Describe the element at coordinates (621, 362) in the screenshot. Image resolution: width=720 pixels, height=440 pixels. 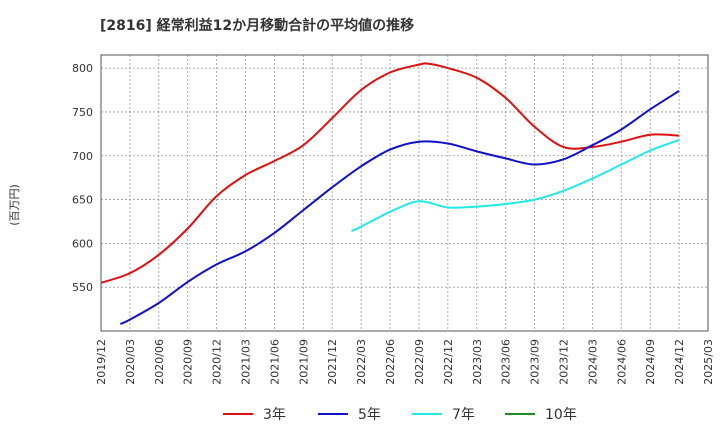
I see `x-tick-label: 2024/06` at that location.